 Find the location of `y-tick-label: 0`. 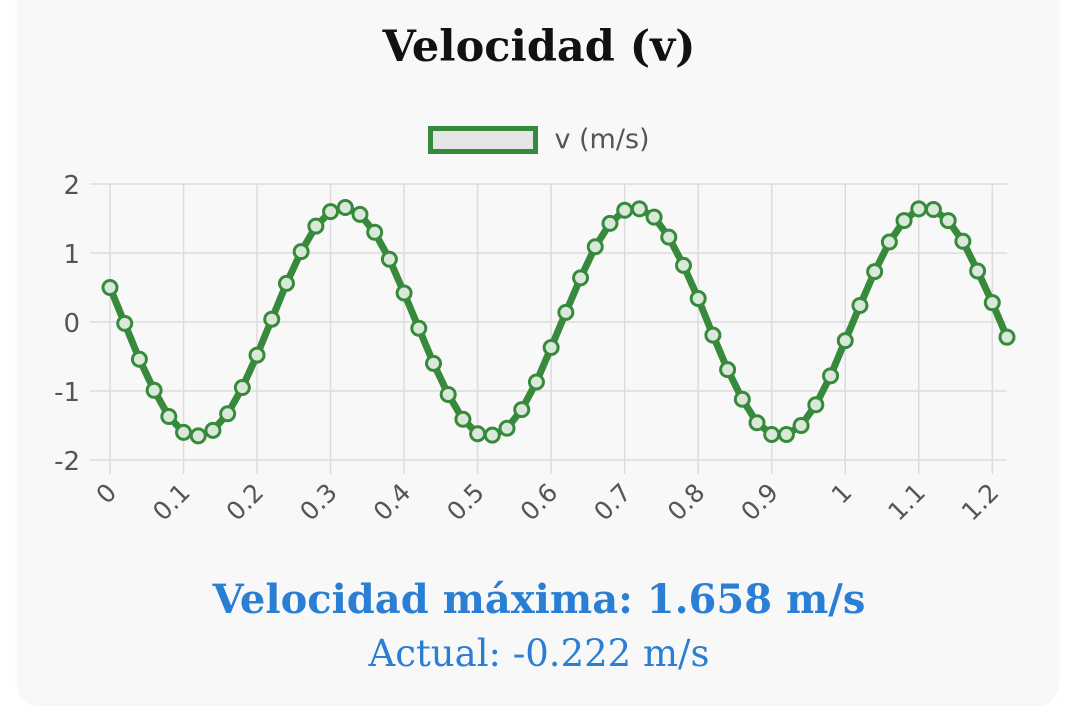

y-tick-label: 0 is located at coordinates (71, 324).